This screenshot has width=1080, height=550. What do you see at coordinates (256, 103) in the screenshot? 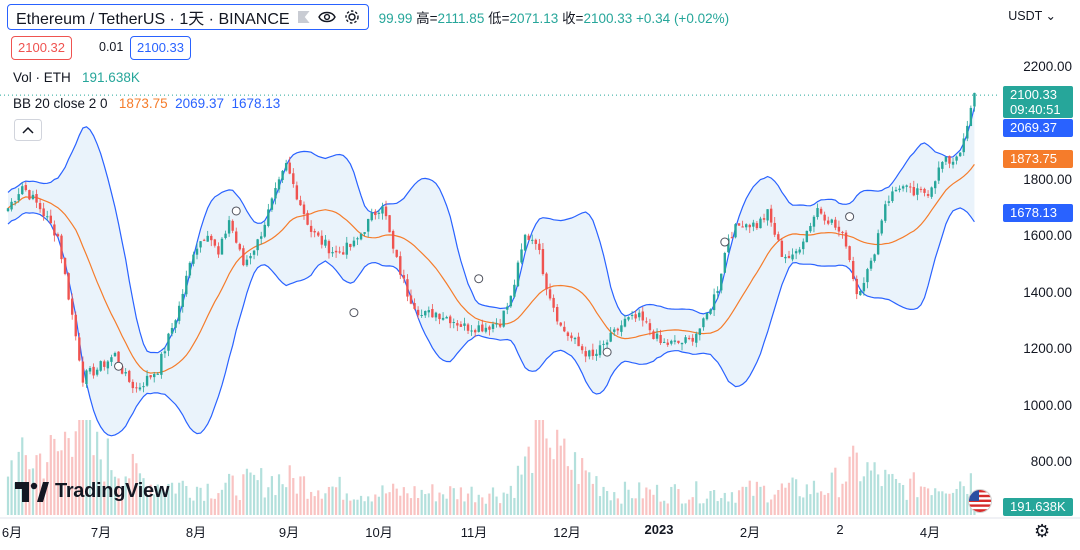
I see `bb-legend-lower: 1678.13` at bounding box center [256, 103].